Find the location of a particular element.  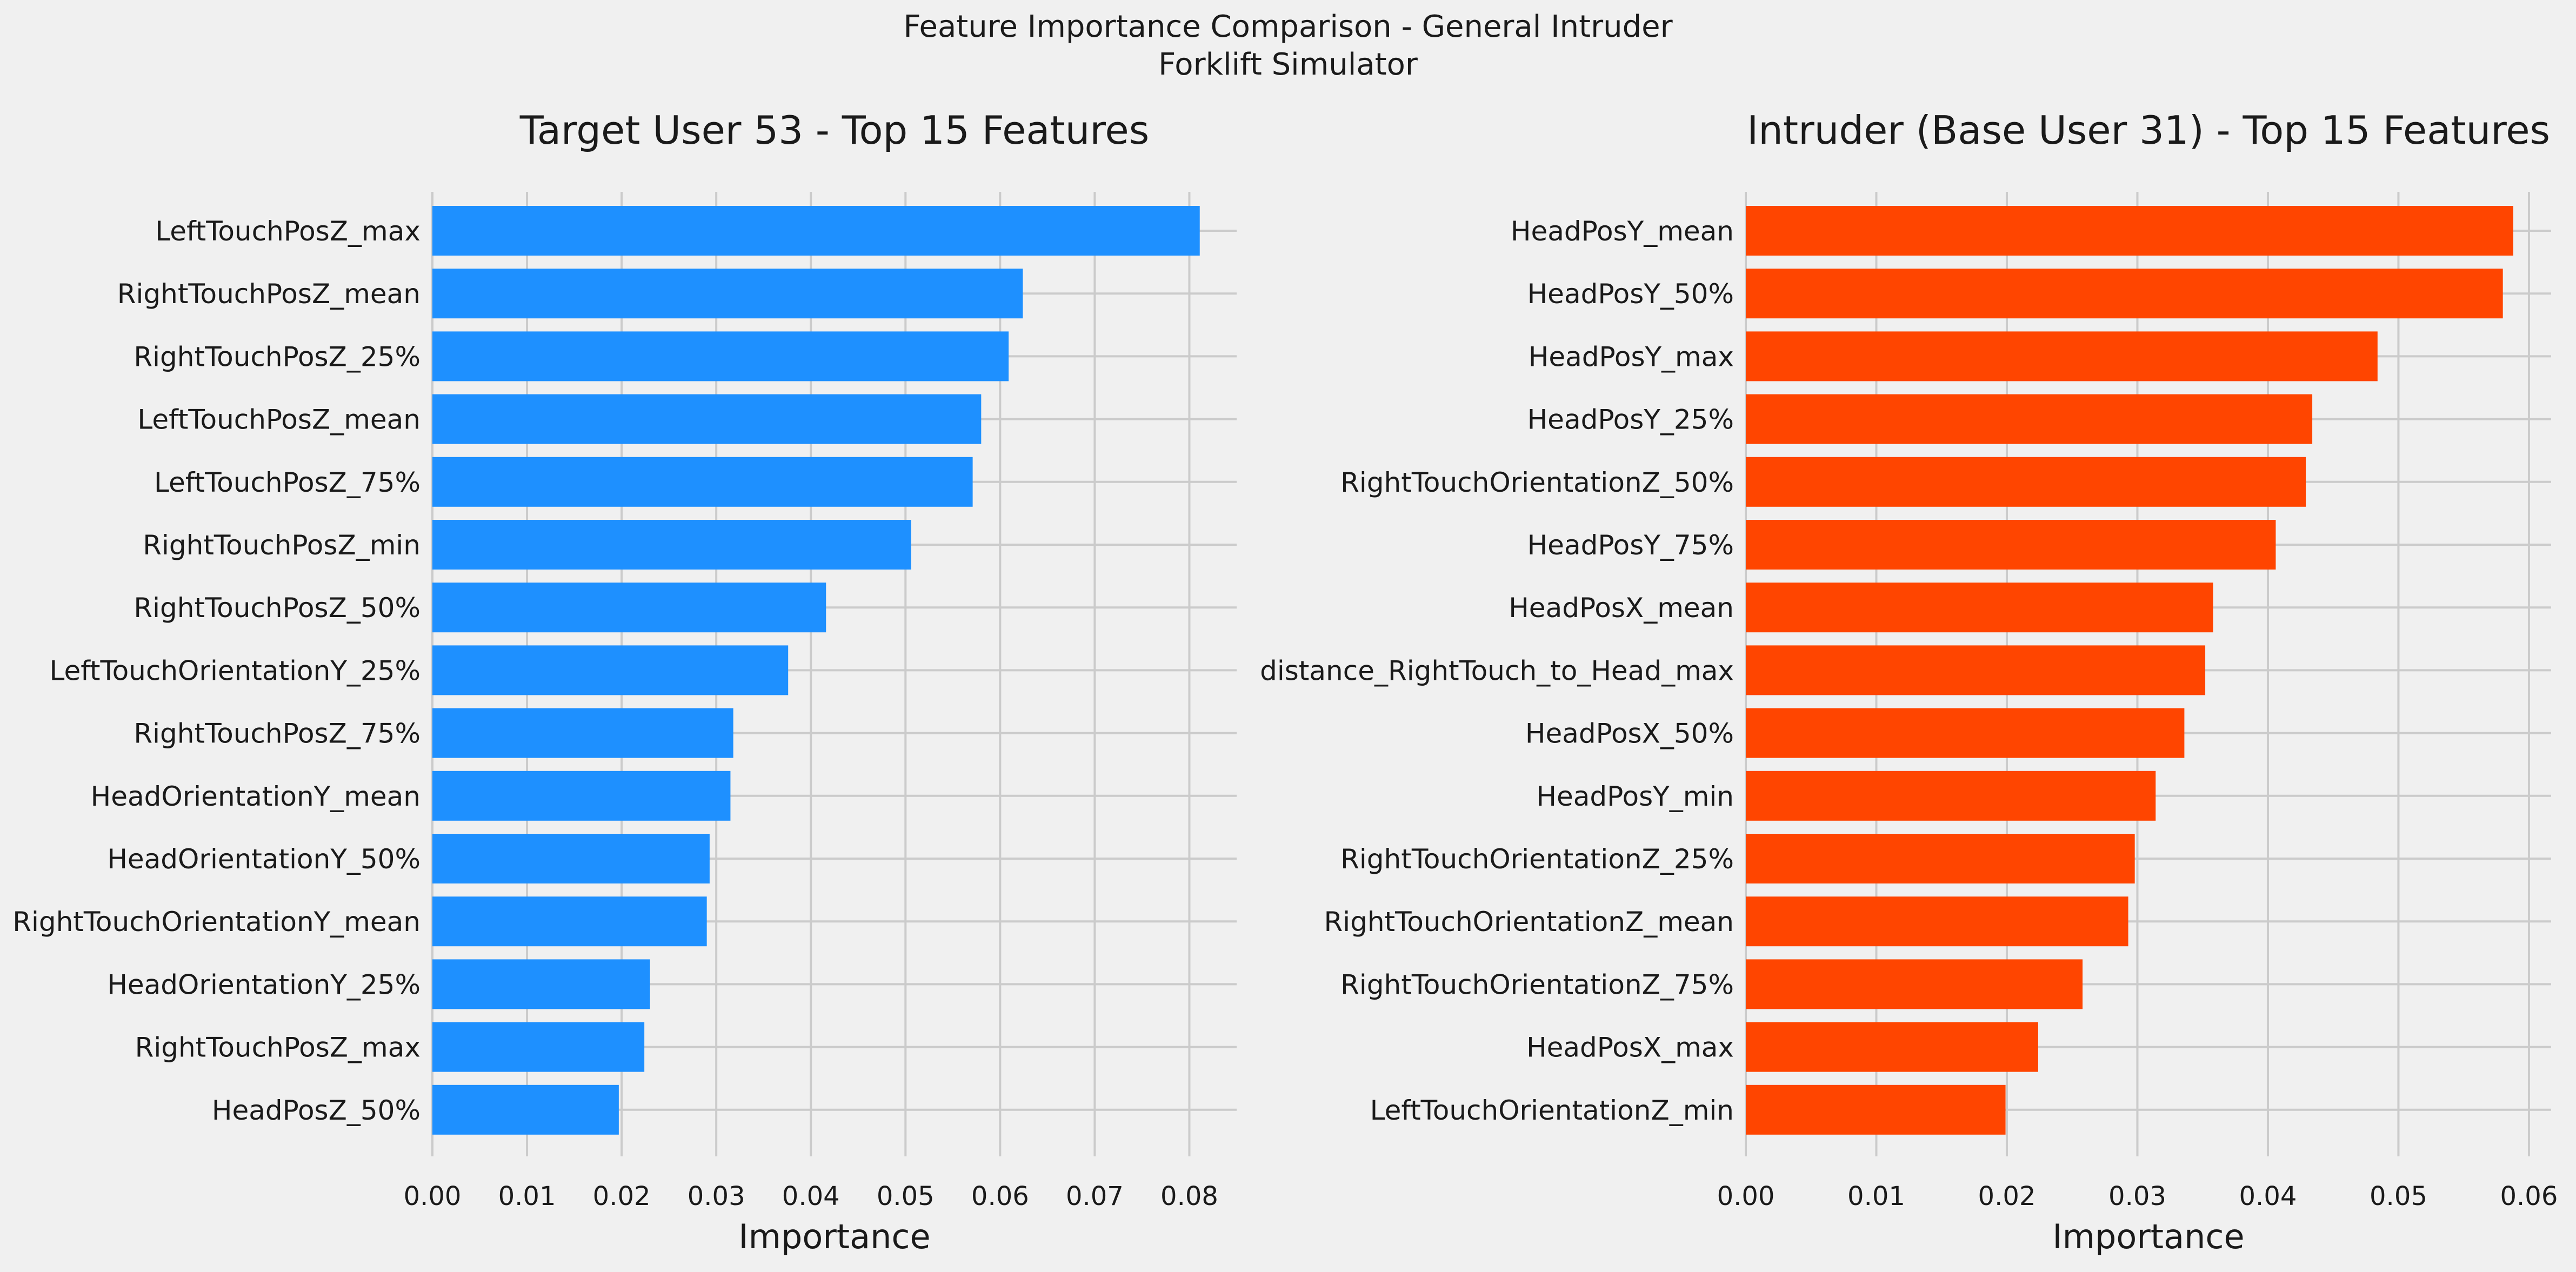

right-category-label: LeftTouchOrientationZ_min is located at coordinates (1552, 1110).